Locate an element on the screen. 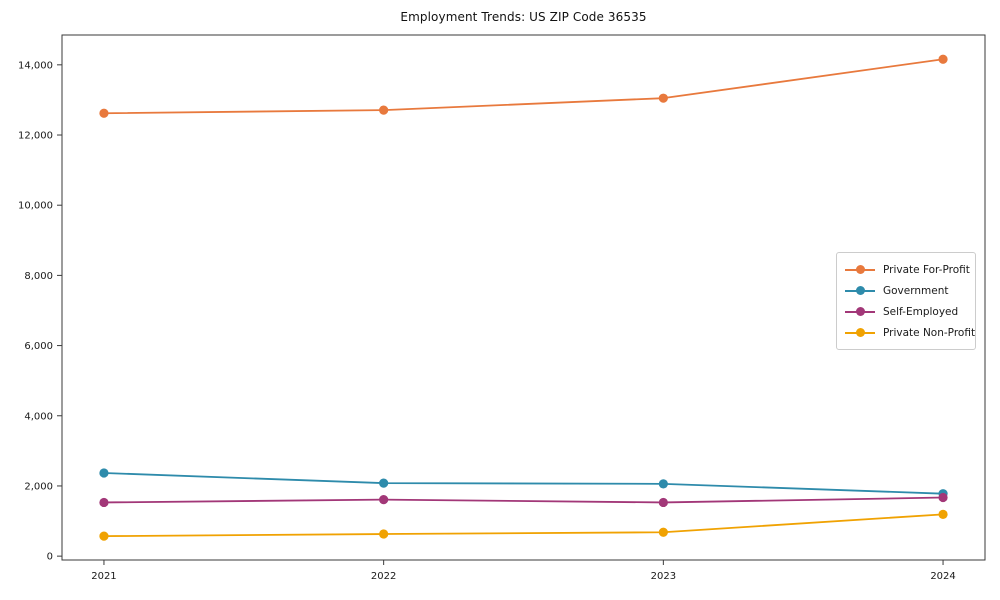 This screenshot has height=600, width=1000. series-government is located at coordinates (523, 483).